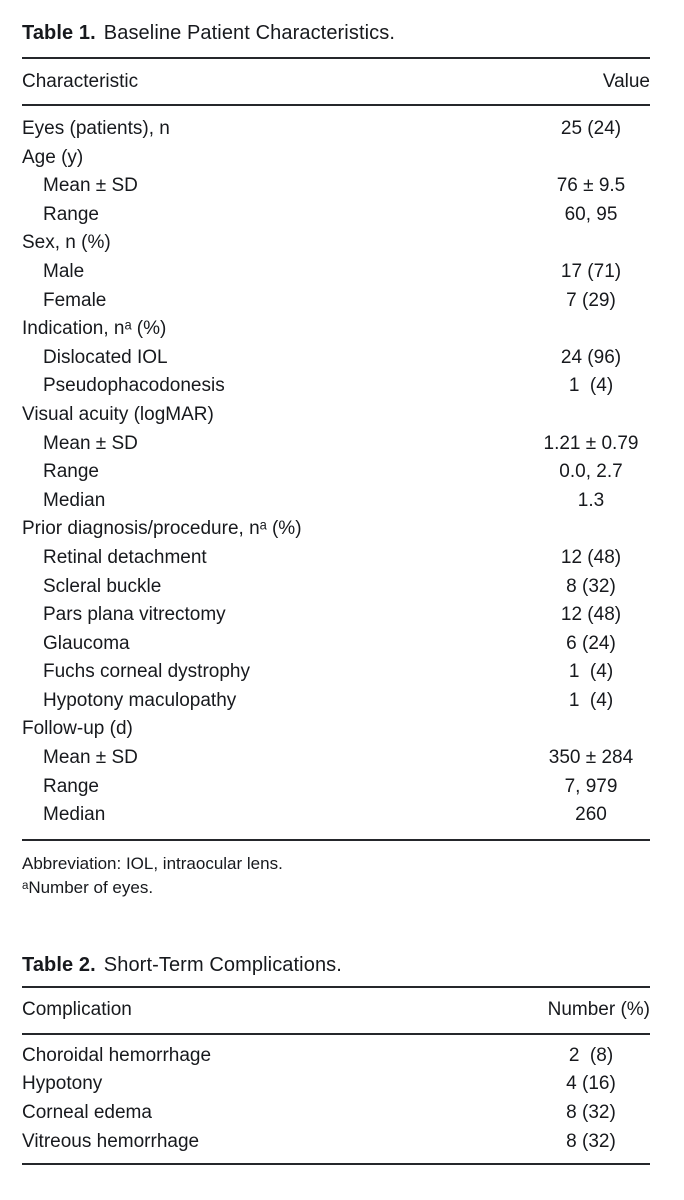 Image resolution: width=684 pixels, height=1200 pixels. Describe the element at coordinates (77, 1010) in the screenshot. I see `table2-col-complication: Complication` at that location.